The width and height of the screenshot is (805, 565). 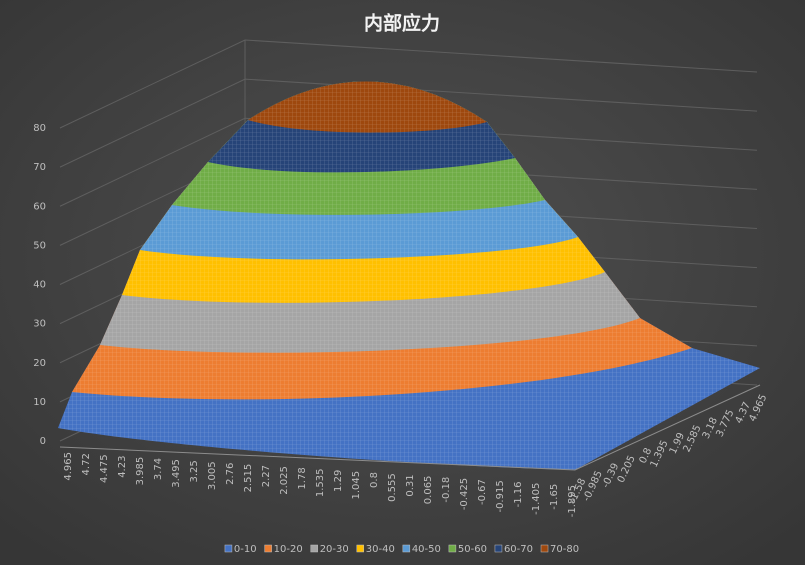 I want to click on legend-item: 0-10, so click(x=240, y=549).